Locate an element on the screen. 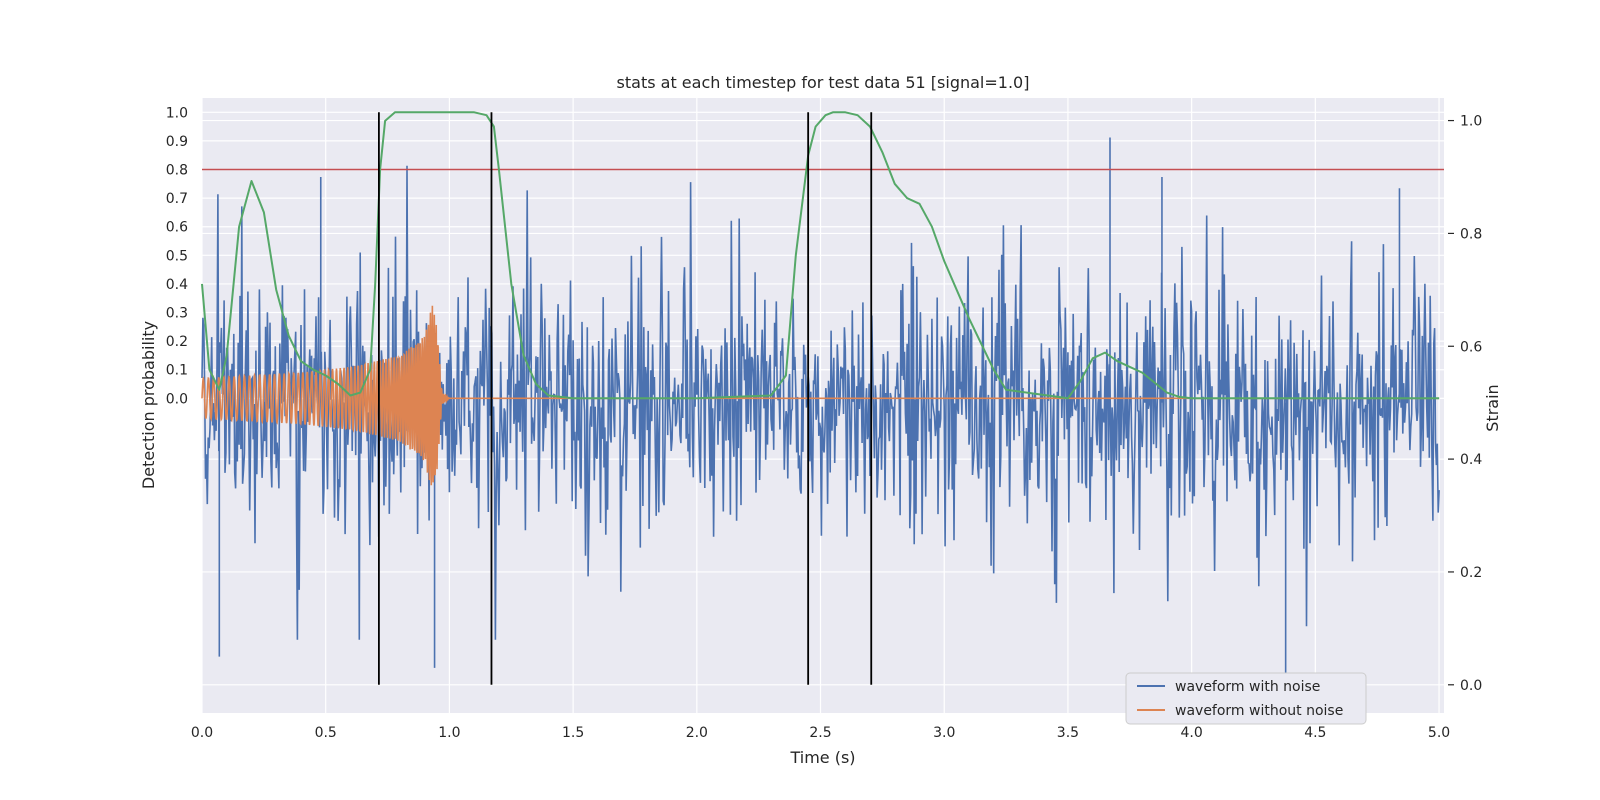 The image size is (1600, 800). left-tick-label: 1.0 is located at coordinates (177, 113).